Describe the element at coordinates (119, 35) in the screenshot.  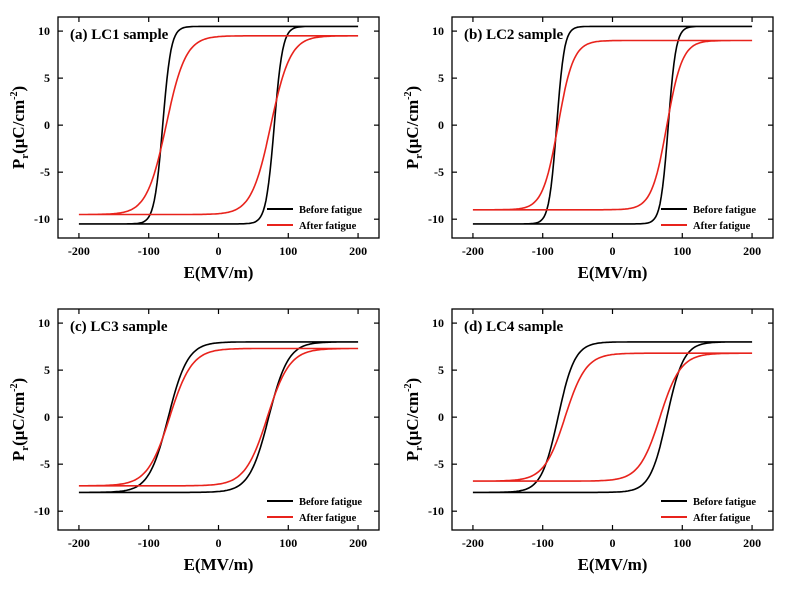
I see `panel-title: (a) LC1 sample` at that location.